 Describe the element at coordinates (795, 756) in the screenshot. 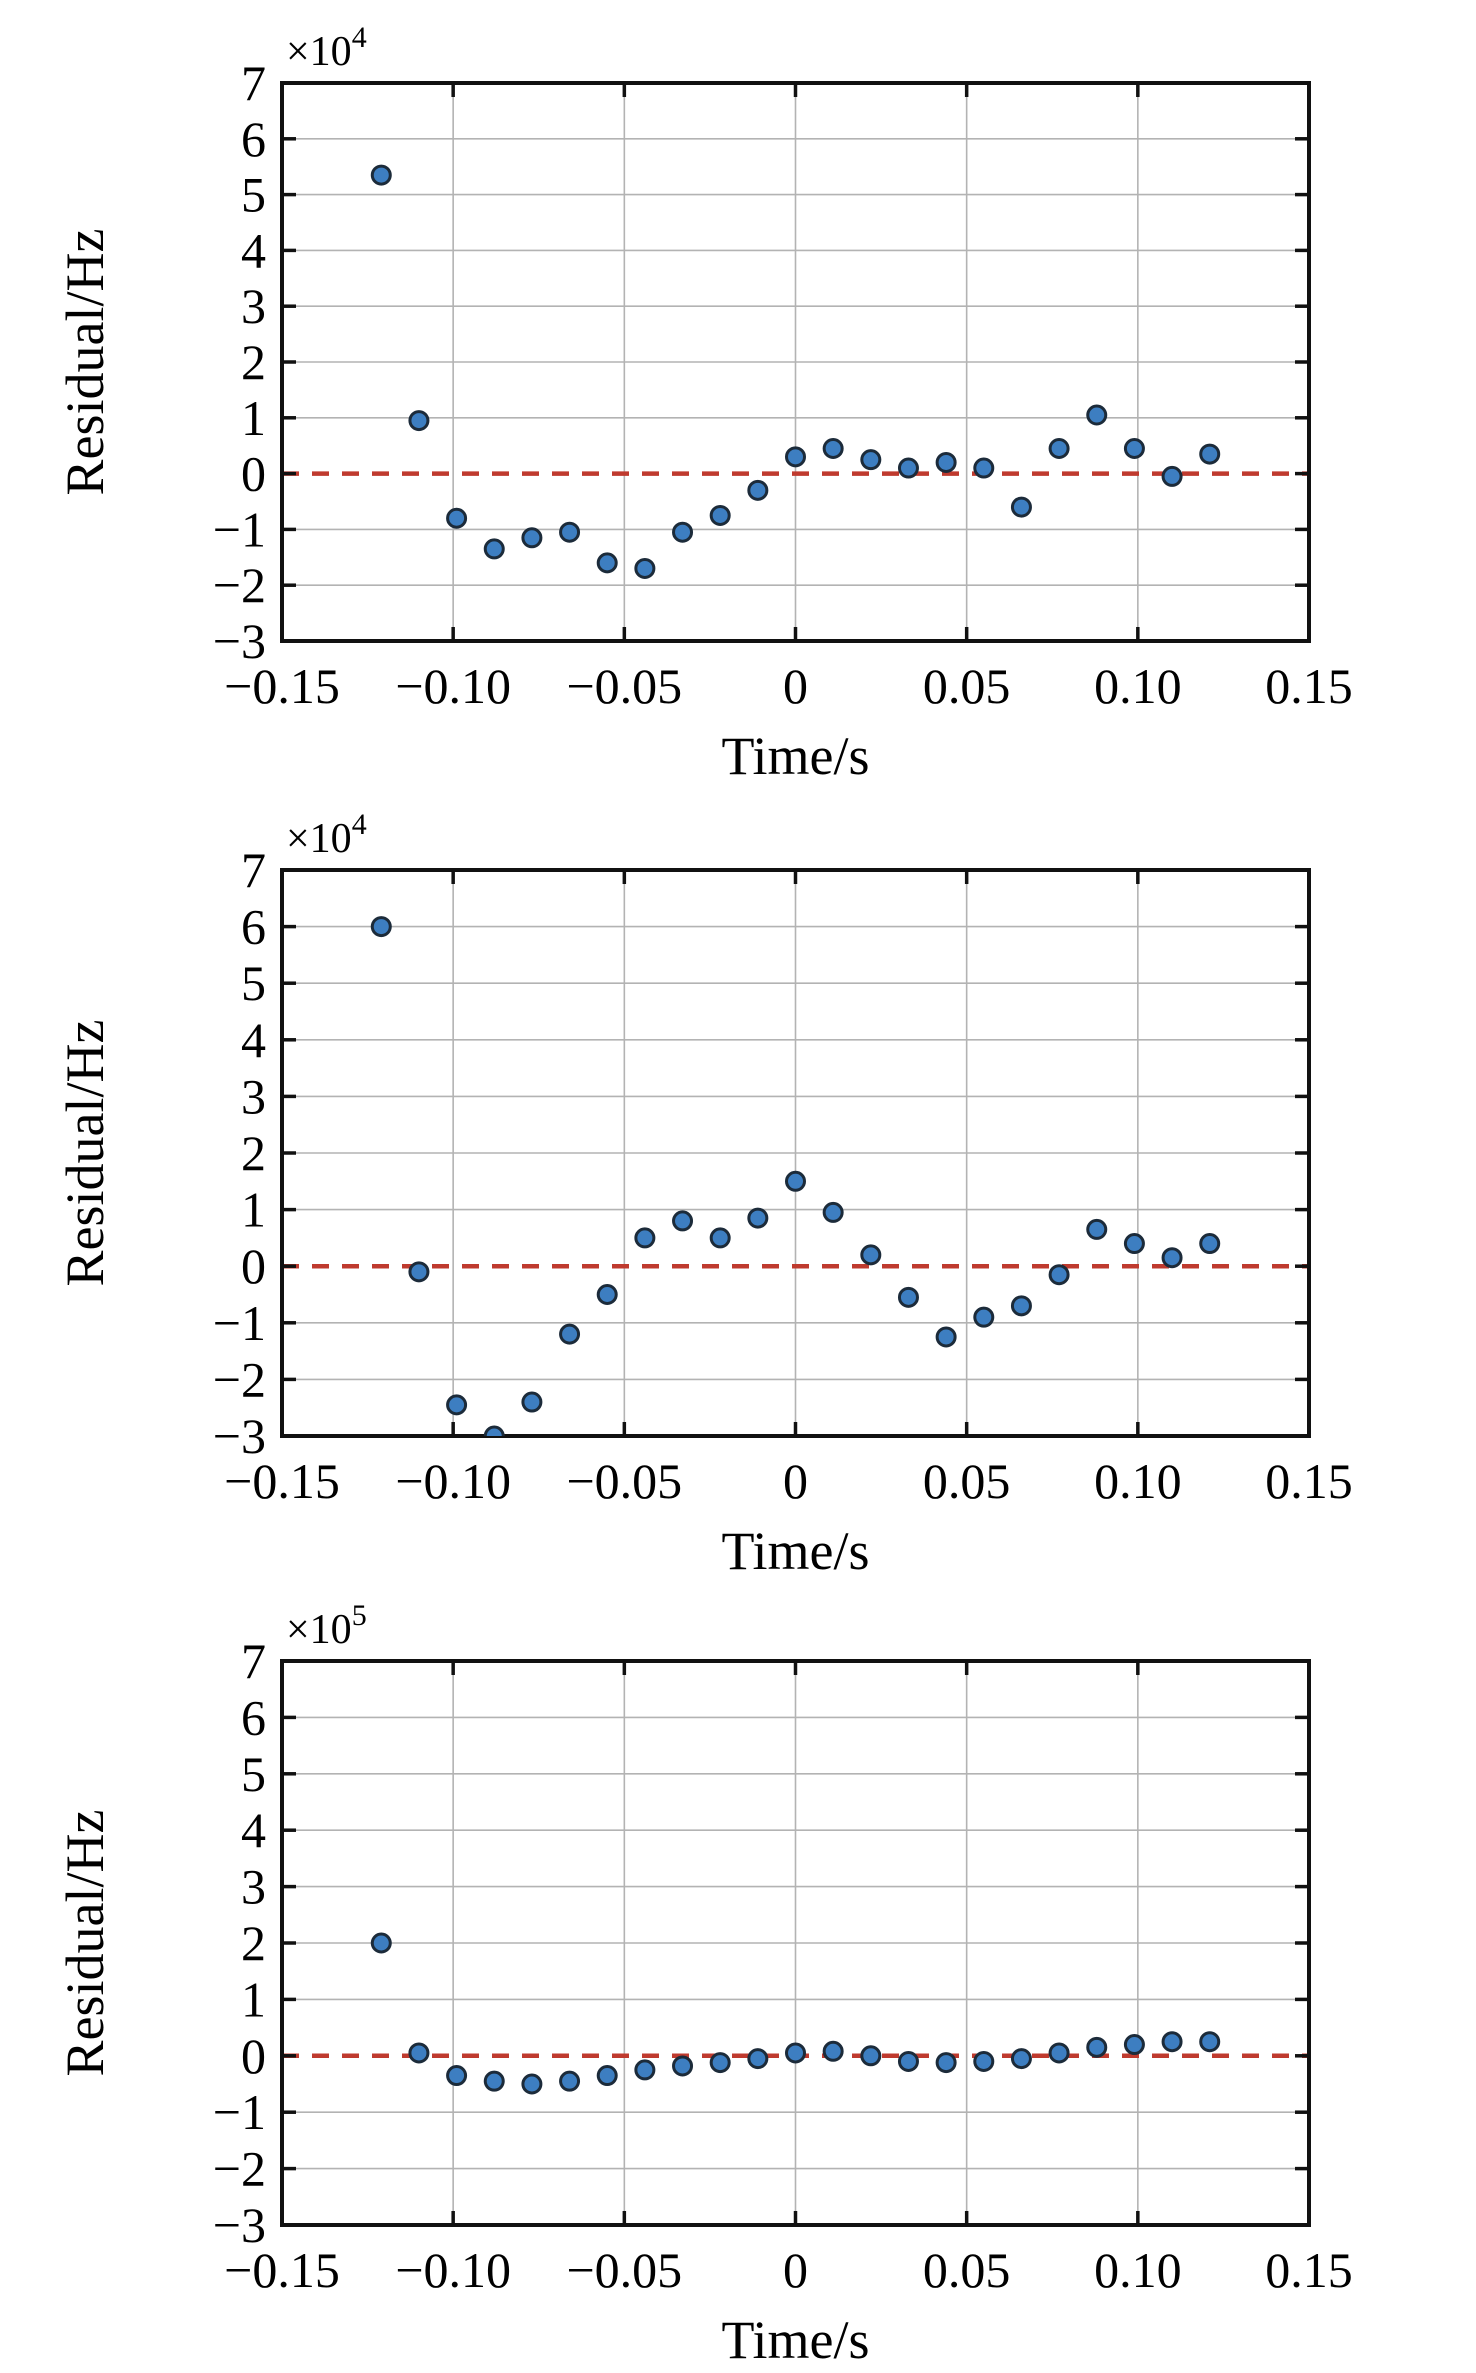

I see `x-axis-label: Time/s` at that location.